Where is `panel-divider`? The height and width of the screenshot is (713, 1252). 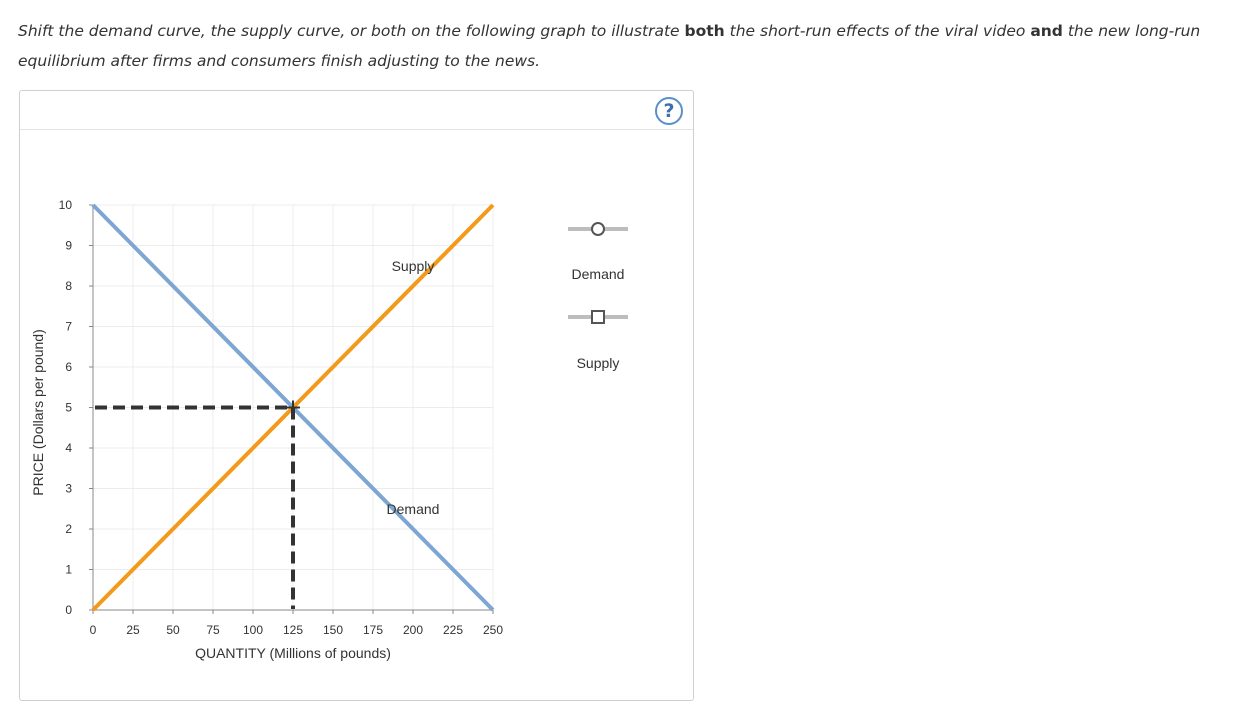 panel-divider is located at coordinates (356, 129).